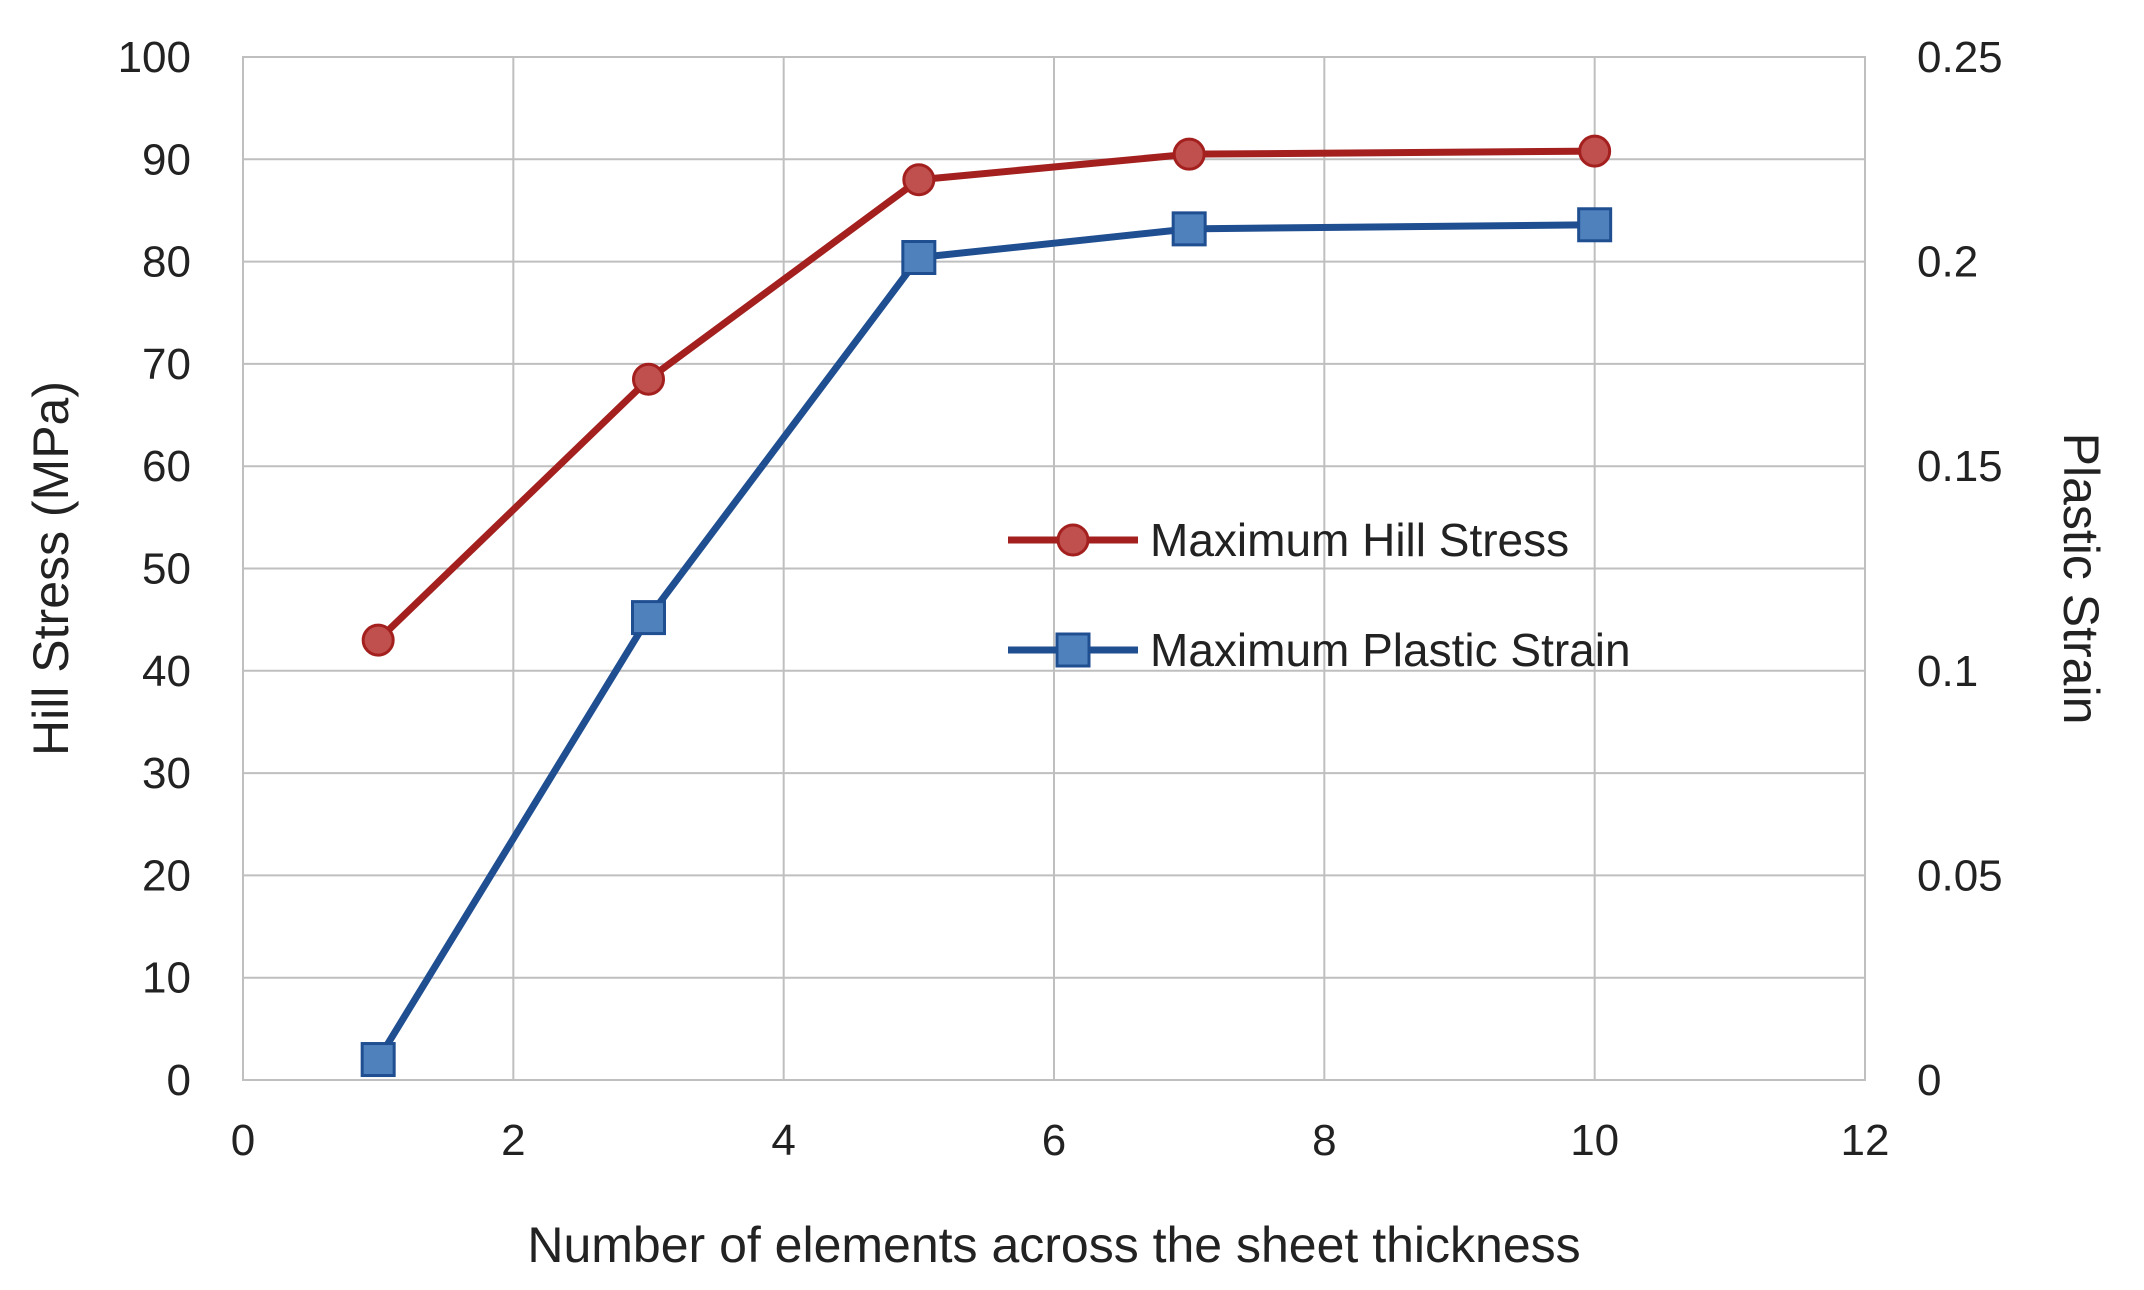  What do you see at coordinates (166, 569) in the screenshot?
I see `y-tick-label: 50` at bounding box center [166, 569].